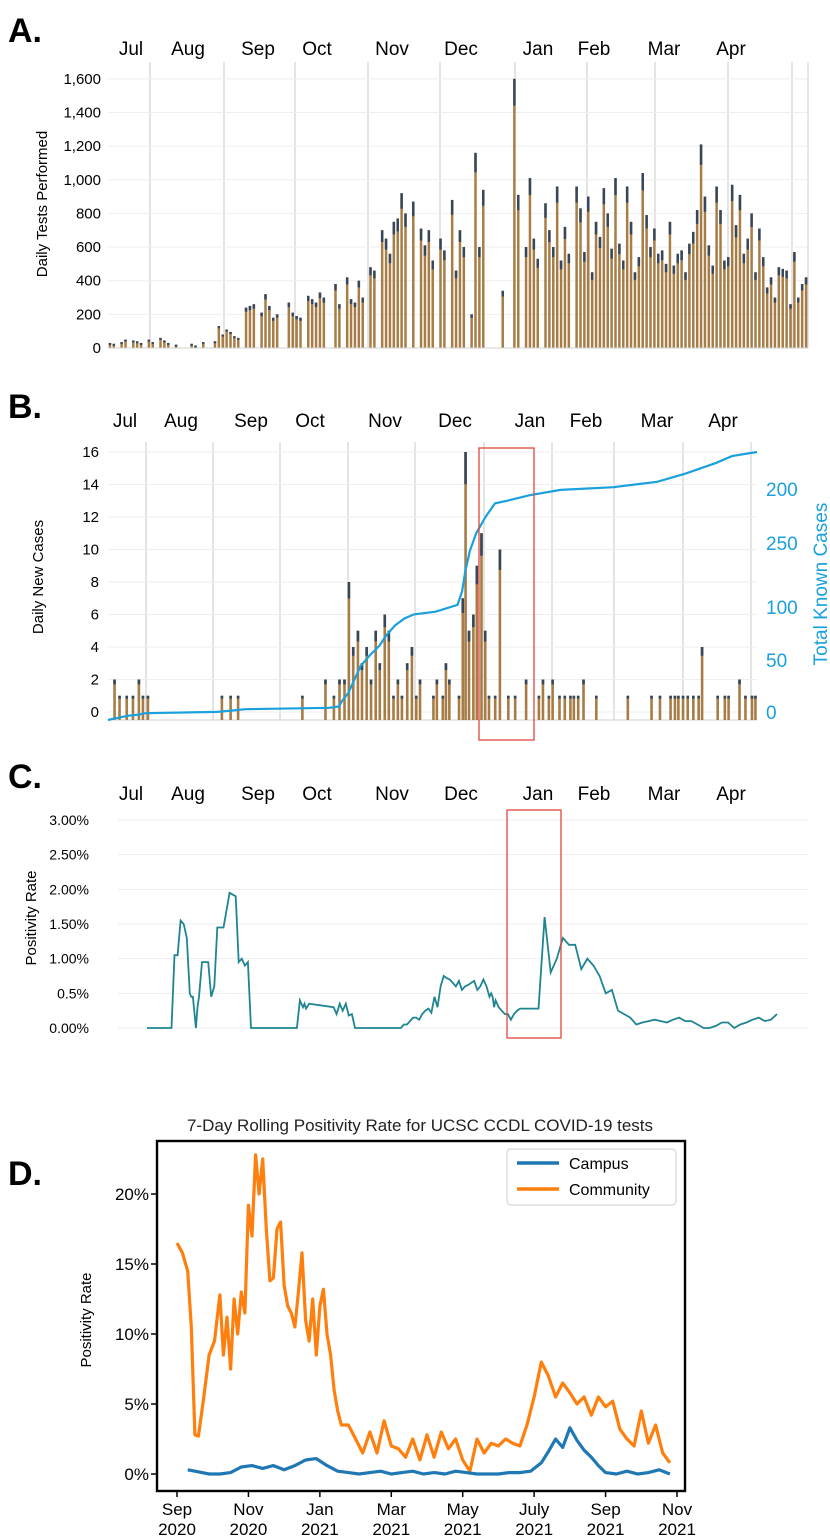 Image resolution: width=830 pixels, height=1540 pixels. What do you see at coordinates (591, 1177) in the screenshot?
I see `panel-d-legend: Campus Community` at bounding box center [591, 1177].